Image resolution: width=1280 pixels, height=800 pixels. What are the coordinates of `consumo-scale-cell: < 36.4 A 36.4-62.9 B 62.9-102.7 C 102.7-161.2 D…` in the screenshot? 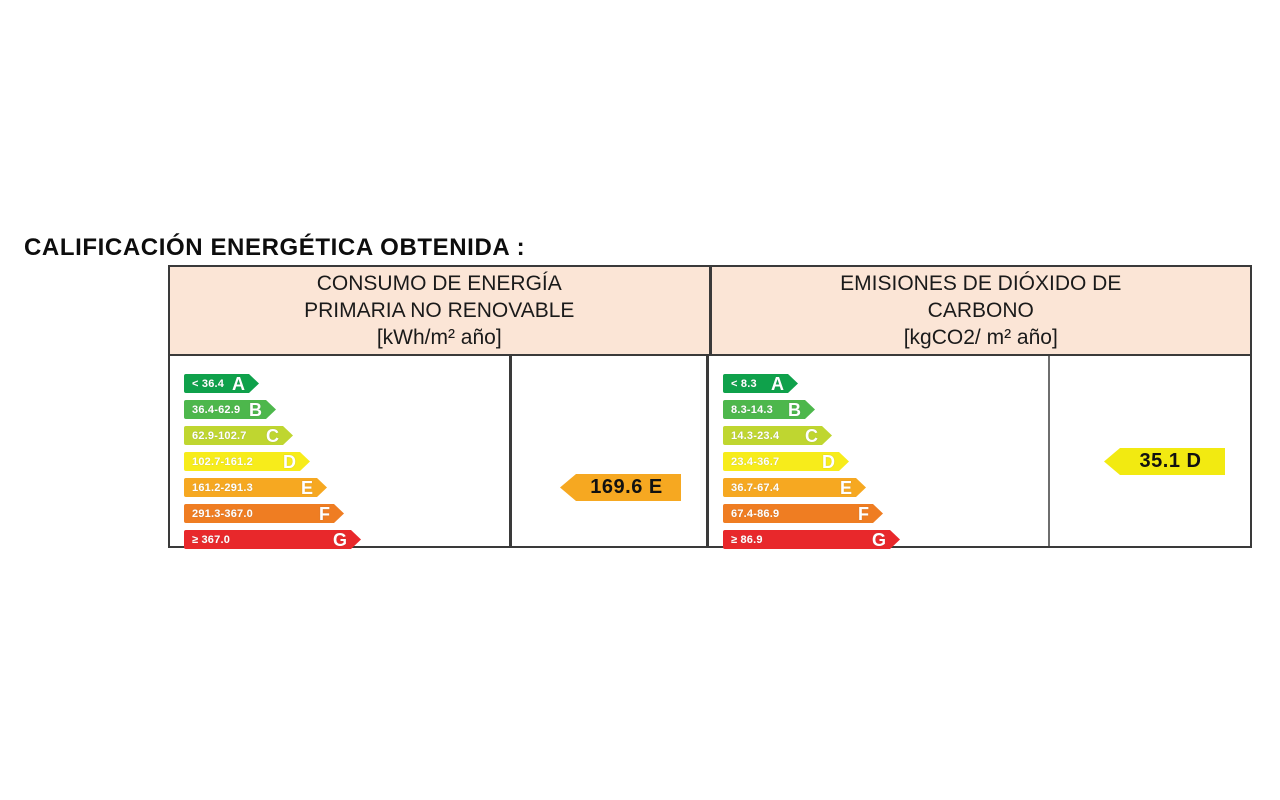 It's located at (341, 451).